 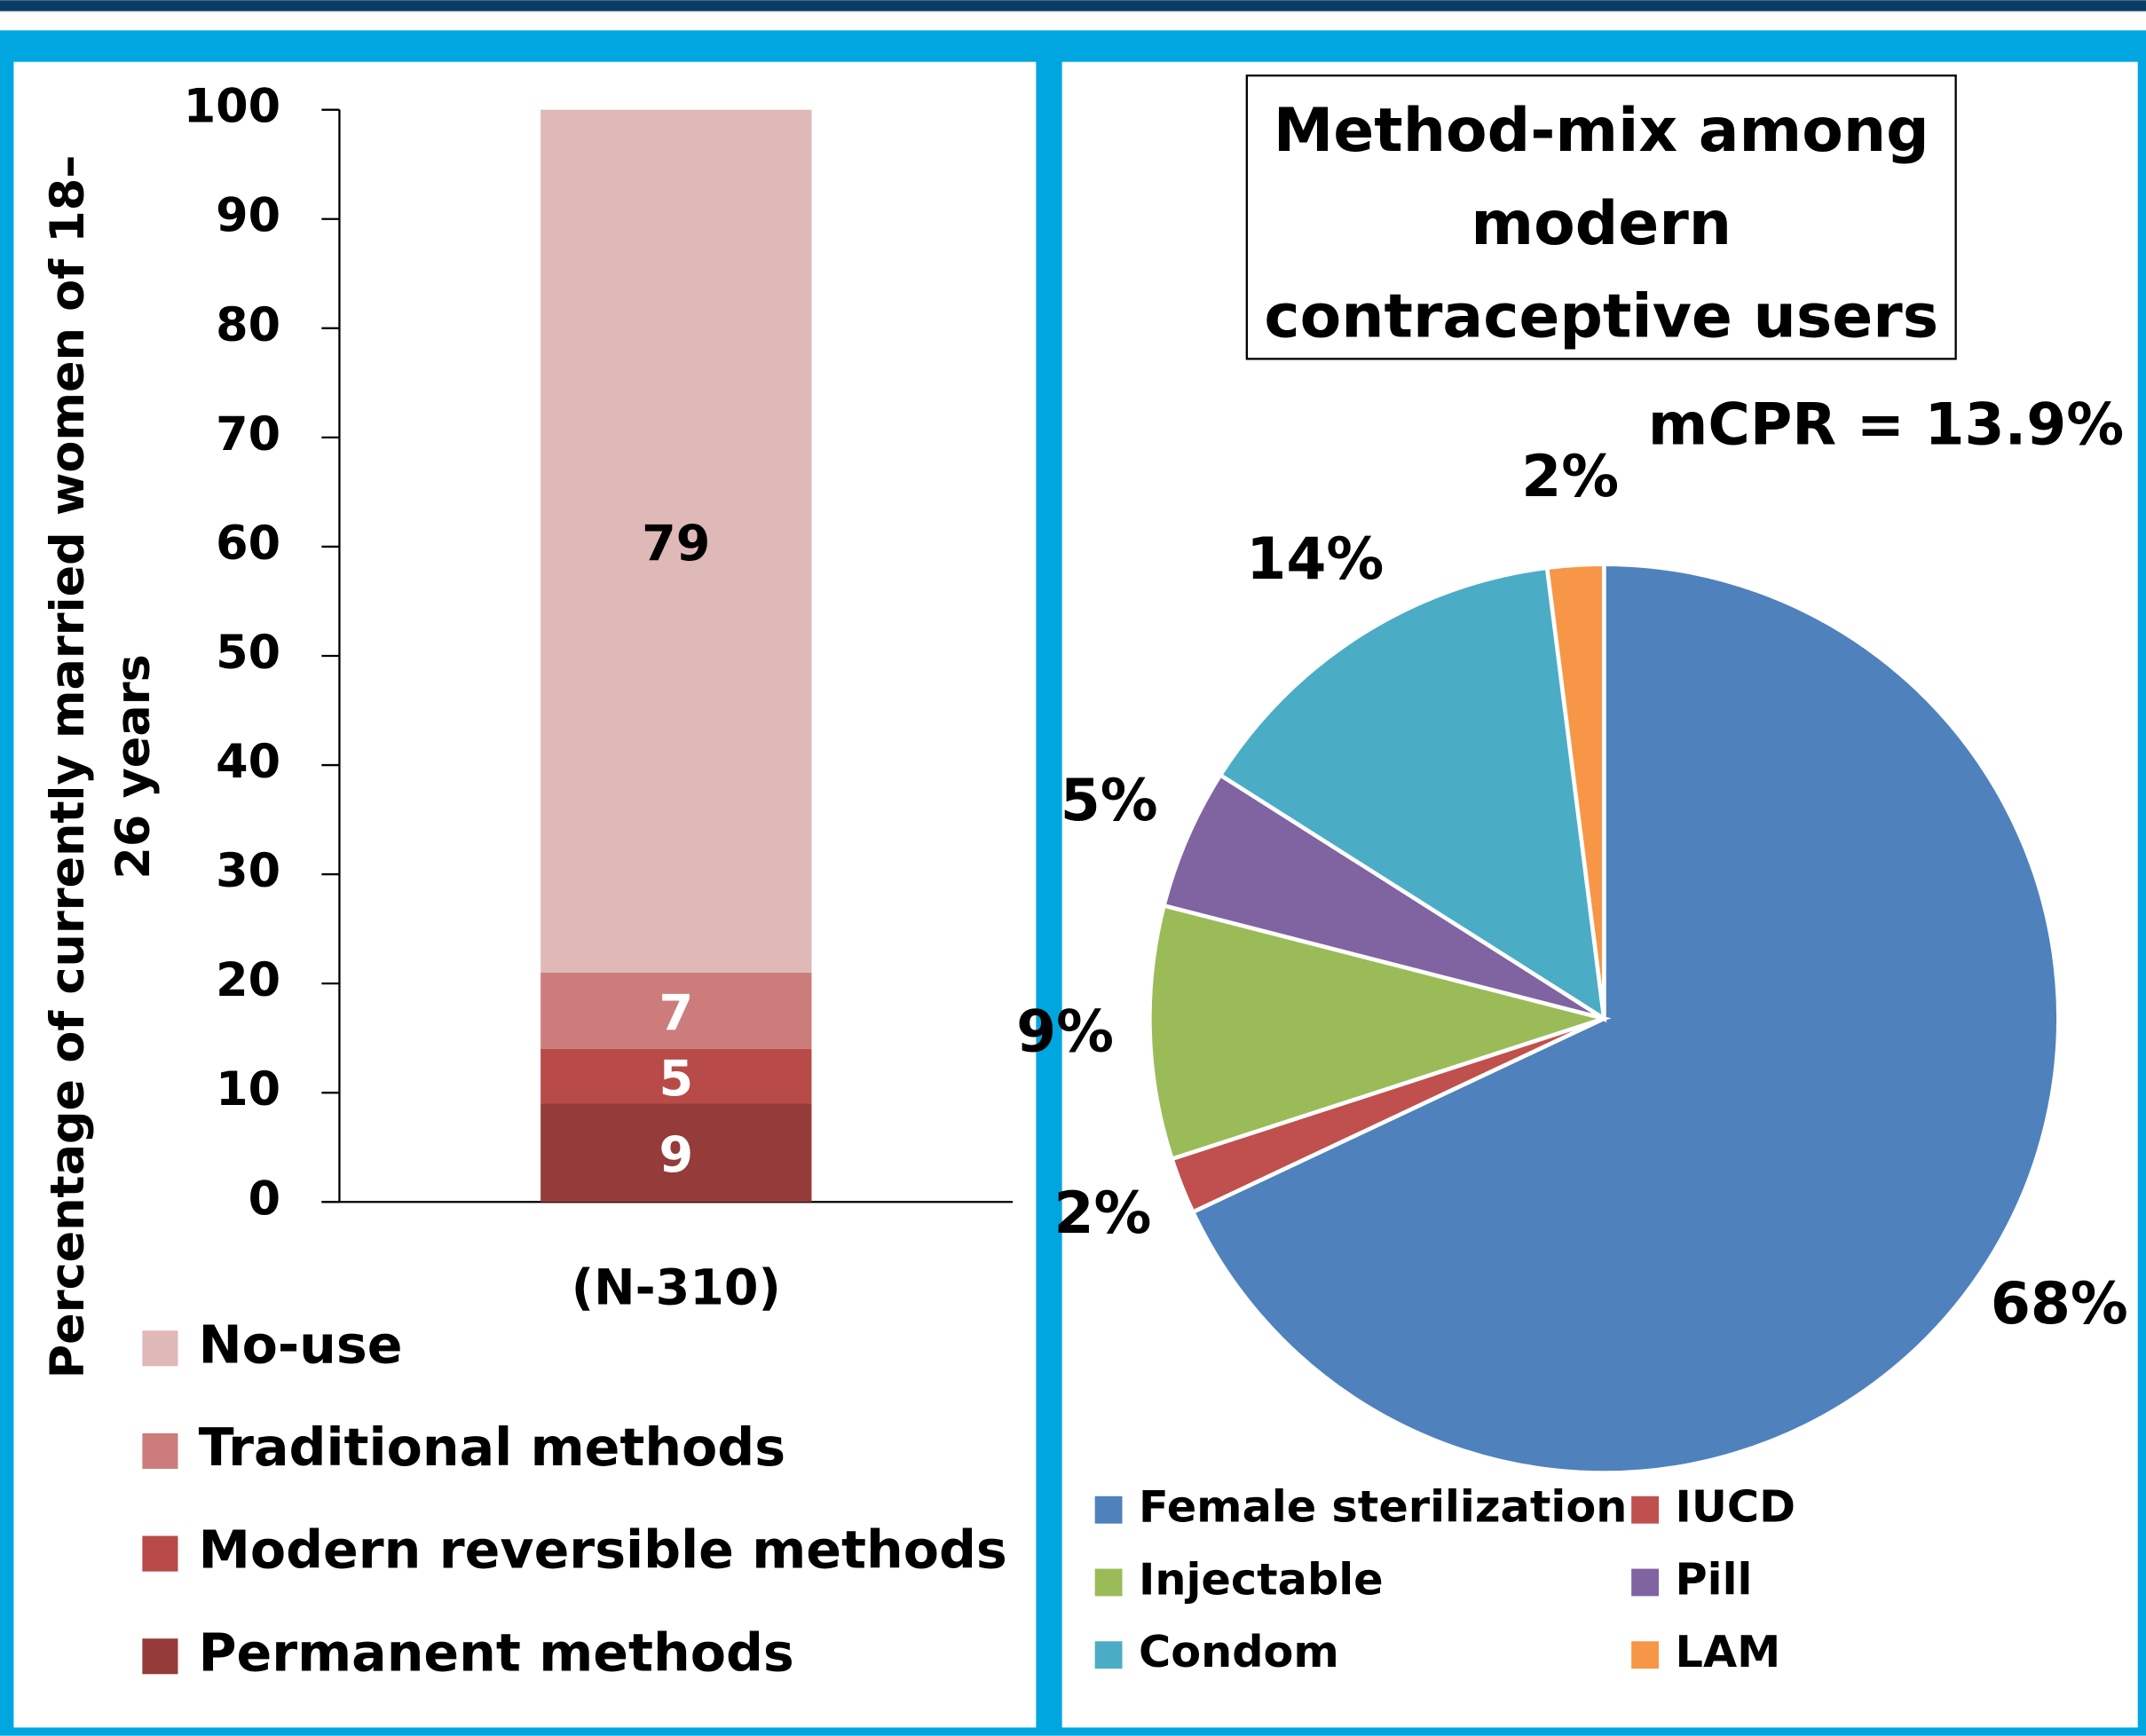 What do you see at coordinates (1109, 801) in the screenshot?
I see `data-label: 5%` at bounding box center [1109, 801].